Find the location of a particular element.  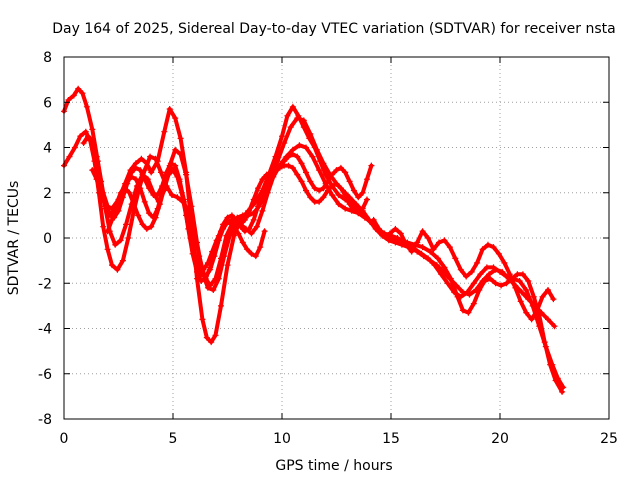

y-tick-labels: -8 -6 -4 -2 0 2 4 6 8 is located at coordinates (45, 239).